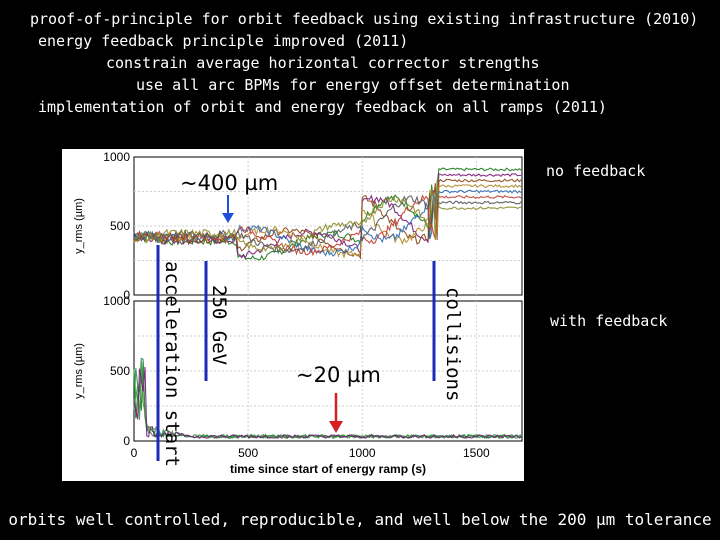 This screenshot has width=720, height=540. I want to click on bottom-arrow-head, so click(336, 427).